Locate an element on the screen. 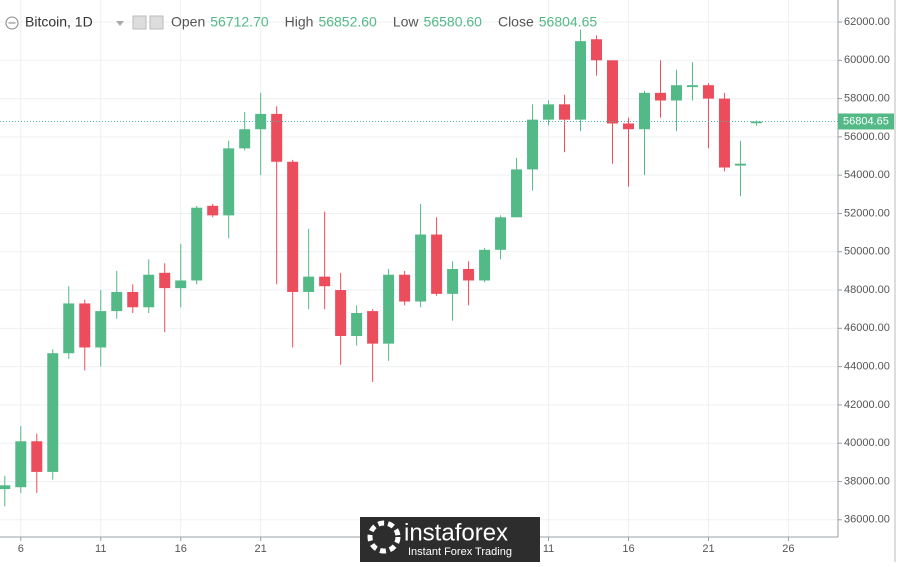 Image resolution: width=900 pixels, height=567 pixels. header-label: Close is located at coordinates (516, 22).